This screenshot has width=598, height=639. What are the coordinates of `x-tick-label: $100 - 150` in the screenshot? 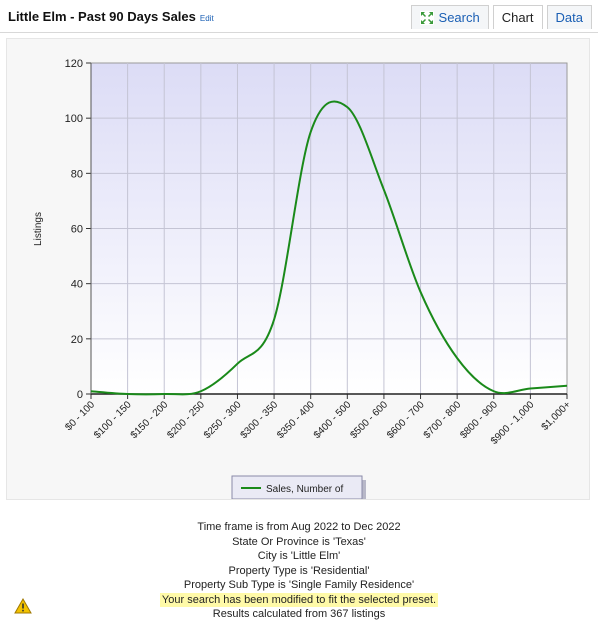 It's located at (113, 420).